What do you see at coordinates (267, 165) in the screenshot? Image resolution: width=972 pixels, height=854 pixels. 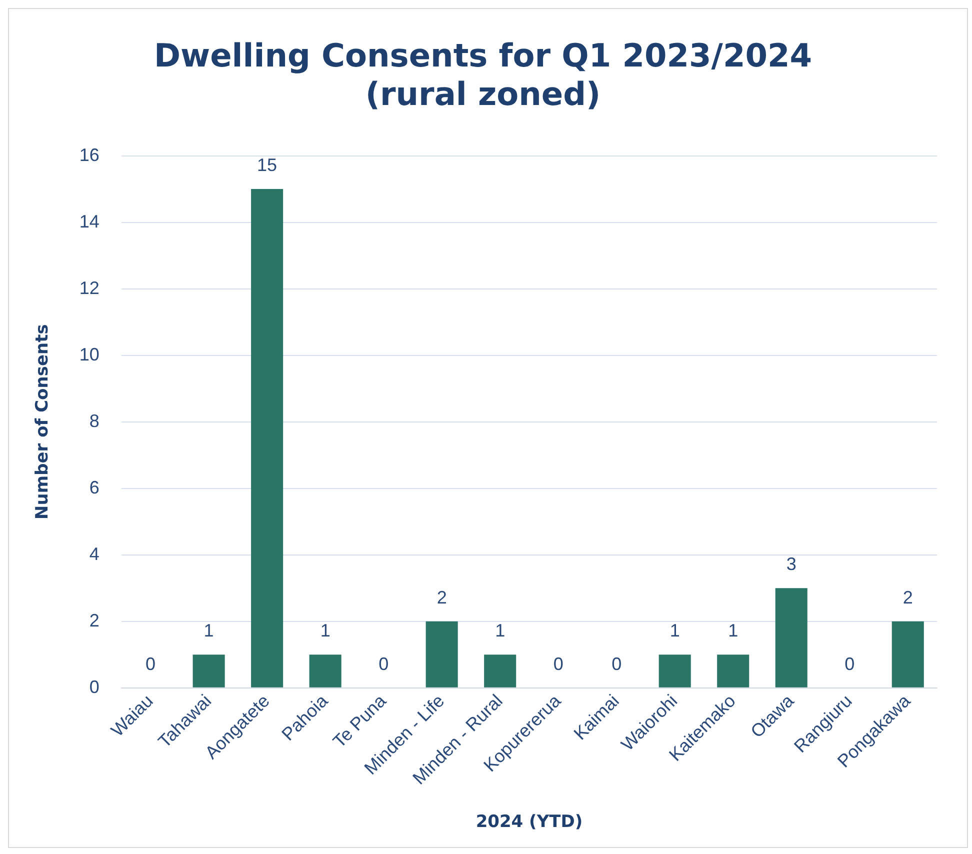 I see `data-label: 15` at bounding box center [267, 165].